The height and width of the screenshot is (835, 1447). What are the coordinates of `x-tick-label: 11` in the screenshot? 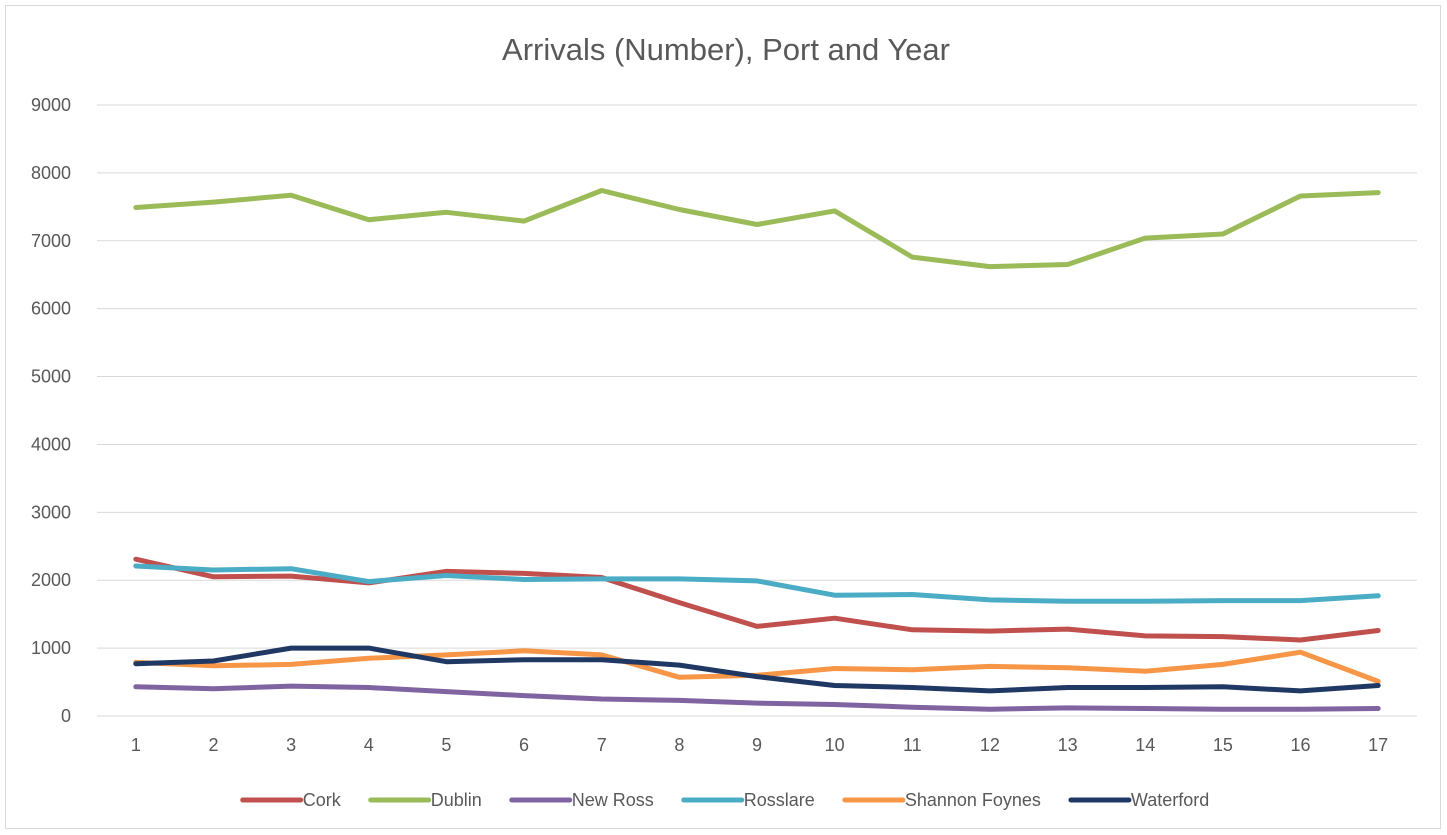 It's located at (912, 745).